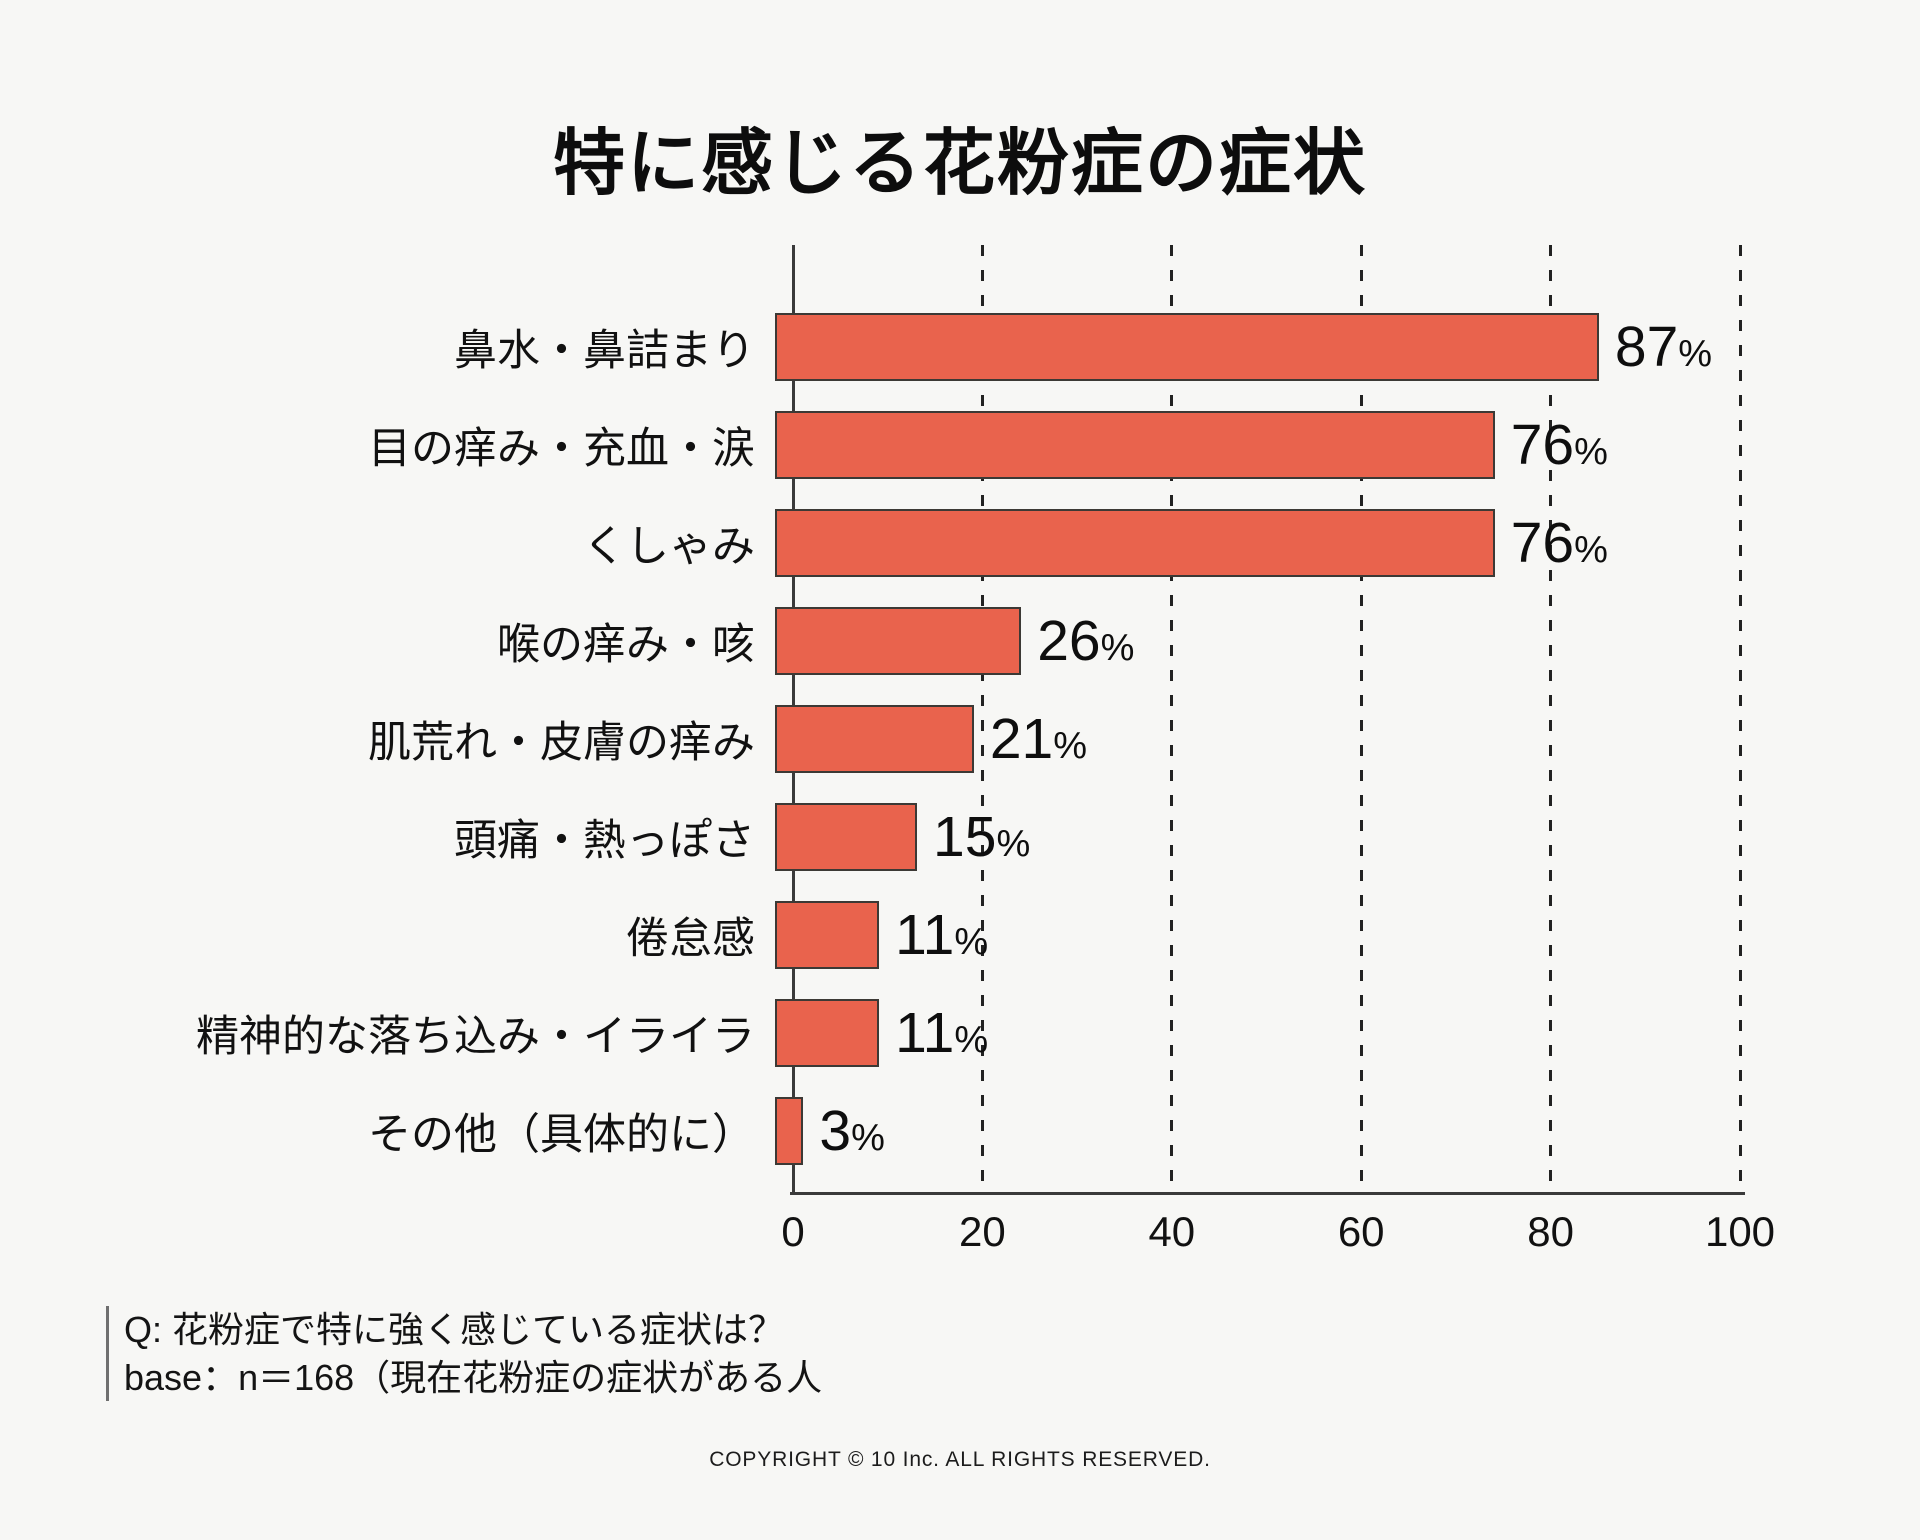 The height and width of the screenshot is (1540, 1920). I want to click on bar-row: 肌荒れ・皮膚の痒み 21%, so click(960, 739).